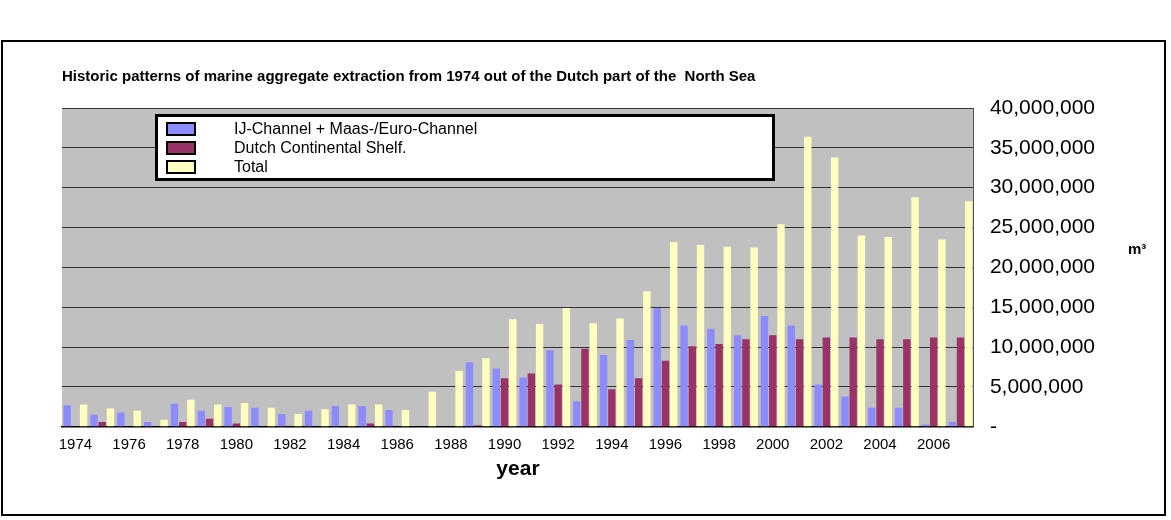 The width and height of the screenshot is (1171, 520). I want to click on y-tick-label: 35,000,000, so click(1042, 146).